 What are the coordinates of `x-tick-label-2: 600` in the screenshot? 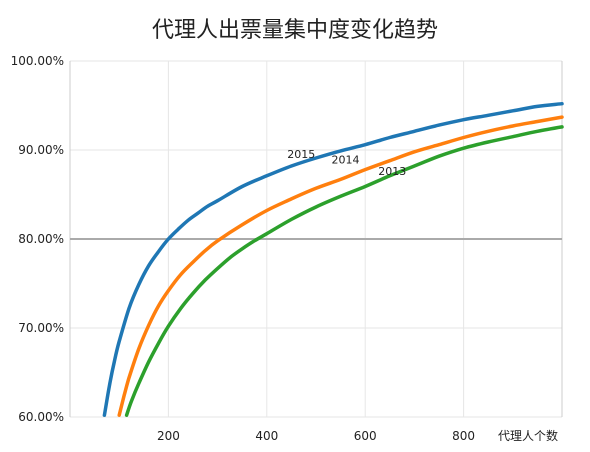 It's located at (365, 436).